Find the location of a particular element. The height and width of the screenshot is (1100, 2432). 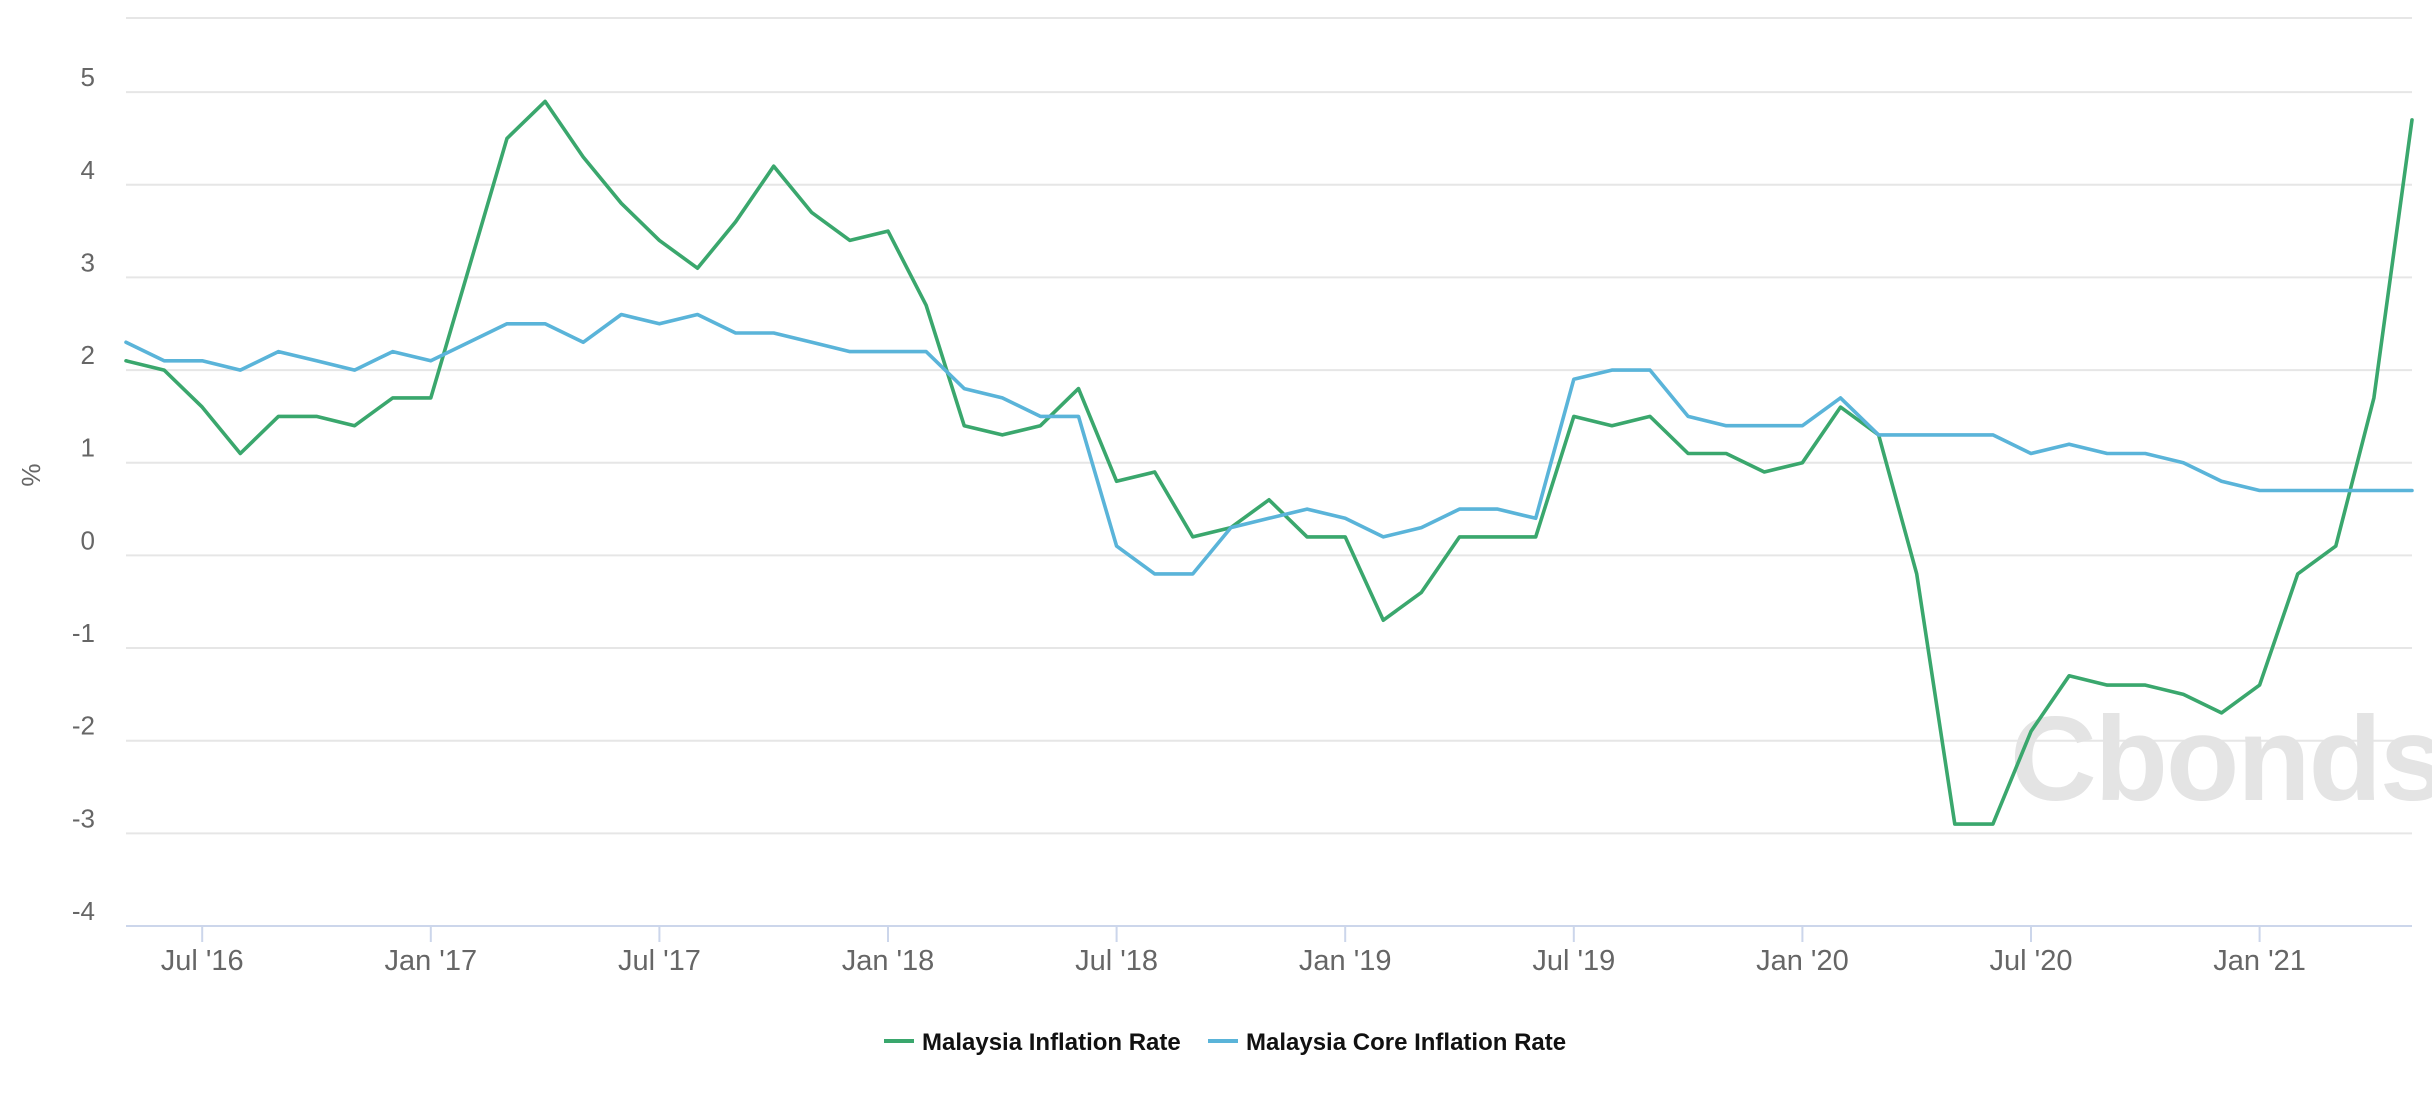

y-tick-label: 2 is located at coordinates (88, 355).